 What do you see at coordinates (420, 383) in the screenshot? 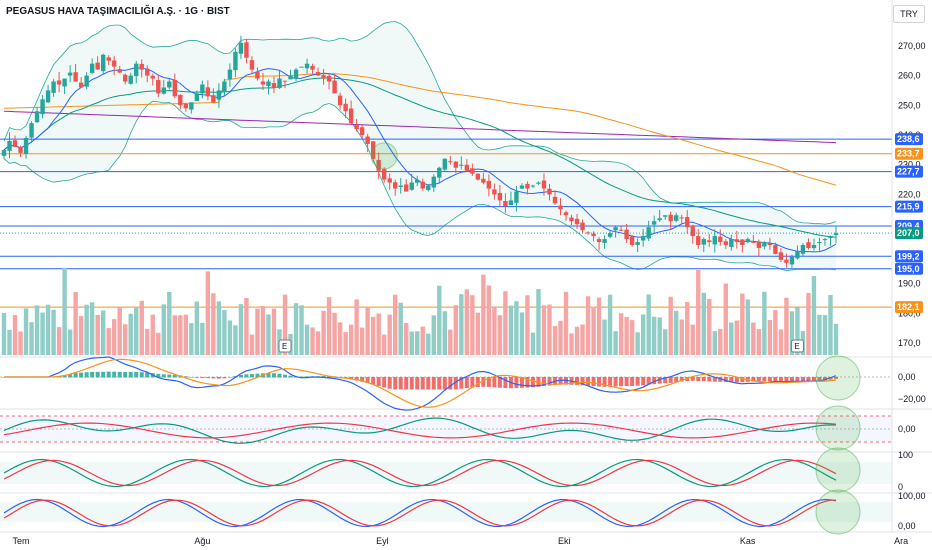
I see `macd-signal-line` at bounding box center [420, 383].